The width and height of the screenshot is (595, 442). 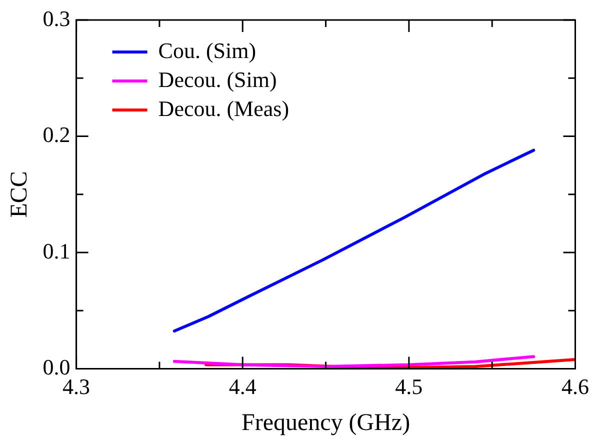 What do you see at coordinates (56, 135) in the screenshot?
I see `y-tick-label: 0.2` at bounding box center [56, 135].